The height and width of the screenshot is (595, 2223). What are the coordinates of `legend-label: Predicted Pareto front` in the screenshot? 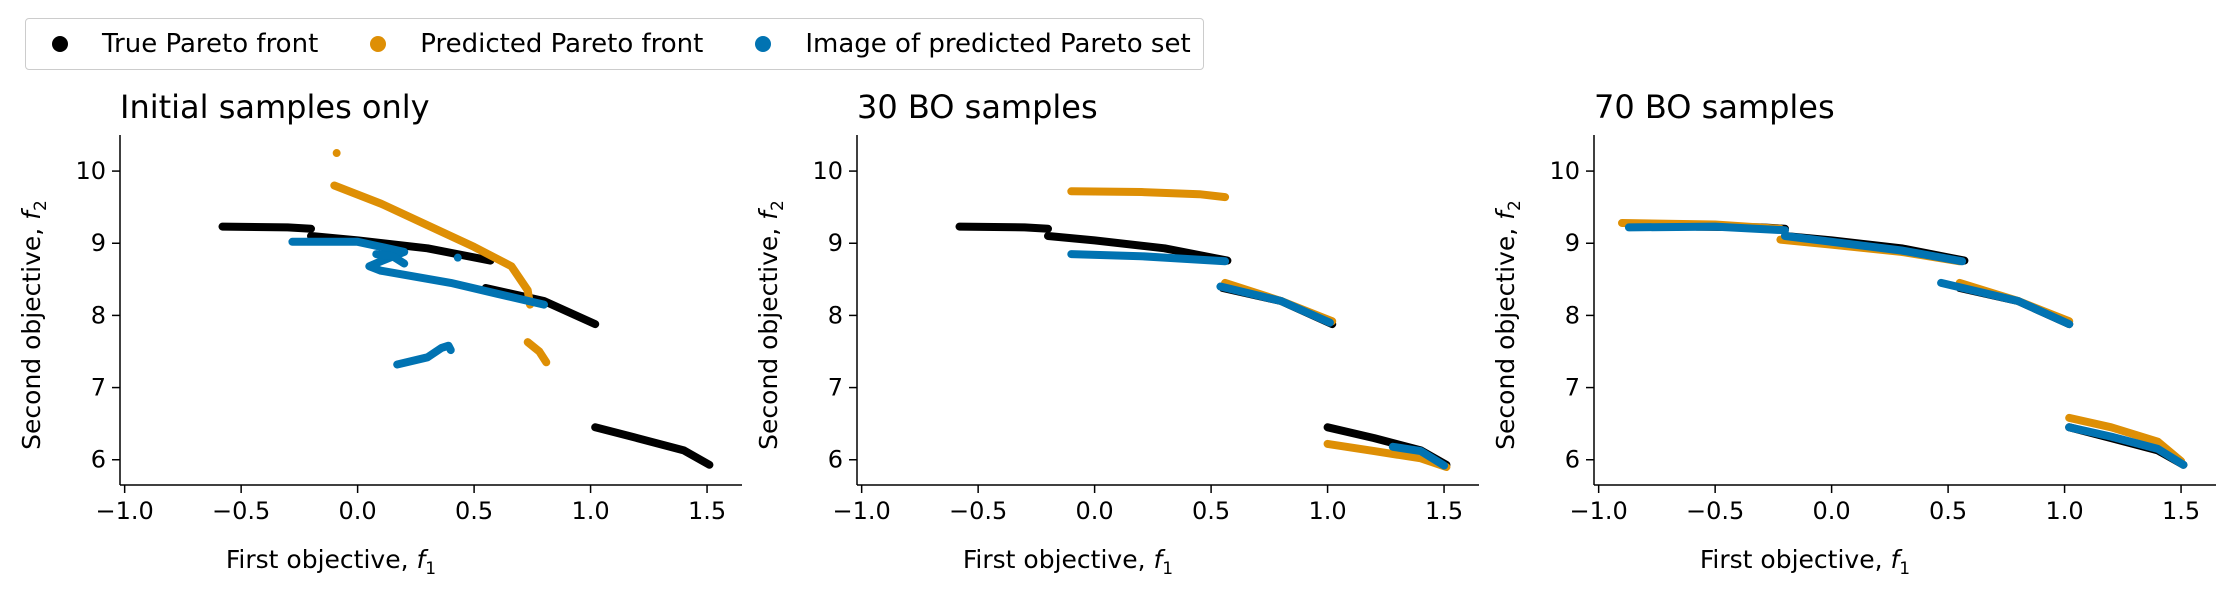 It's located at (562, 44).